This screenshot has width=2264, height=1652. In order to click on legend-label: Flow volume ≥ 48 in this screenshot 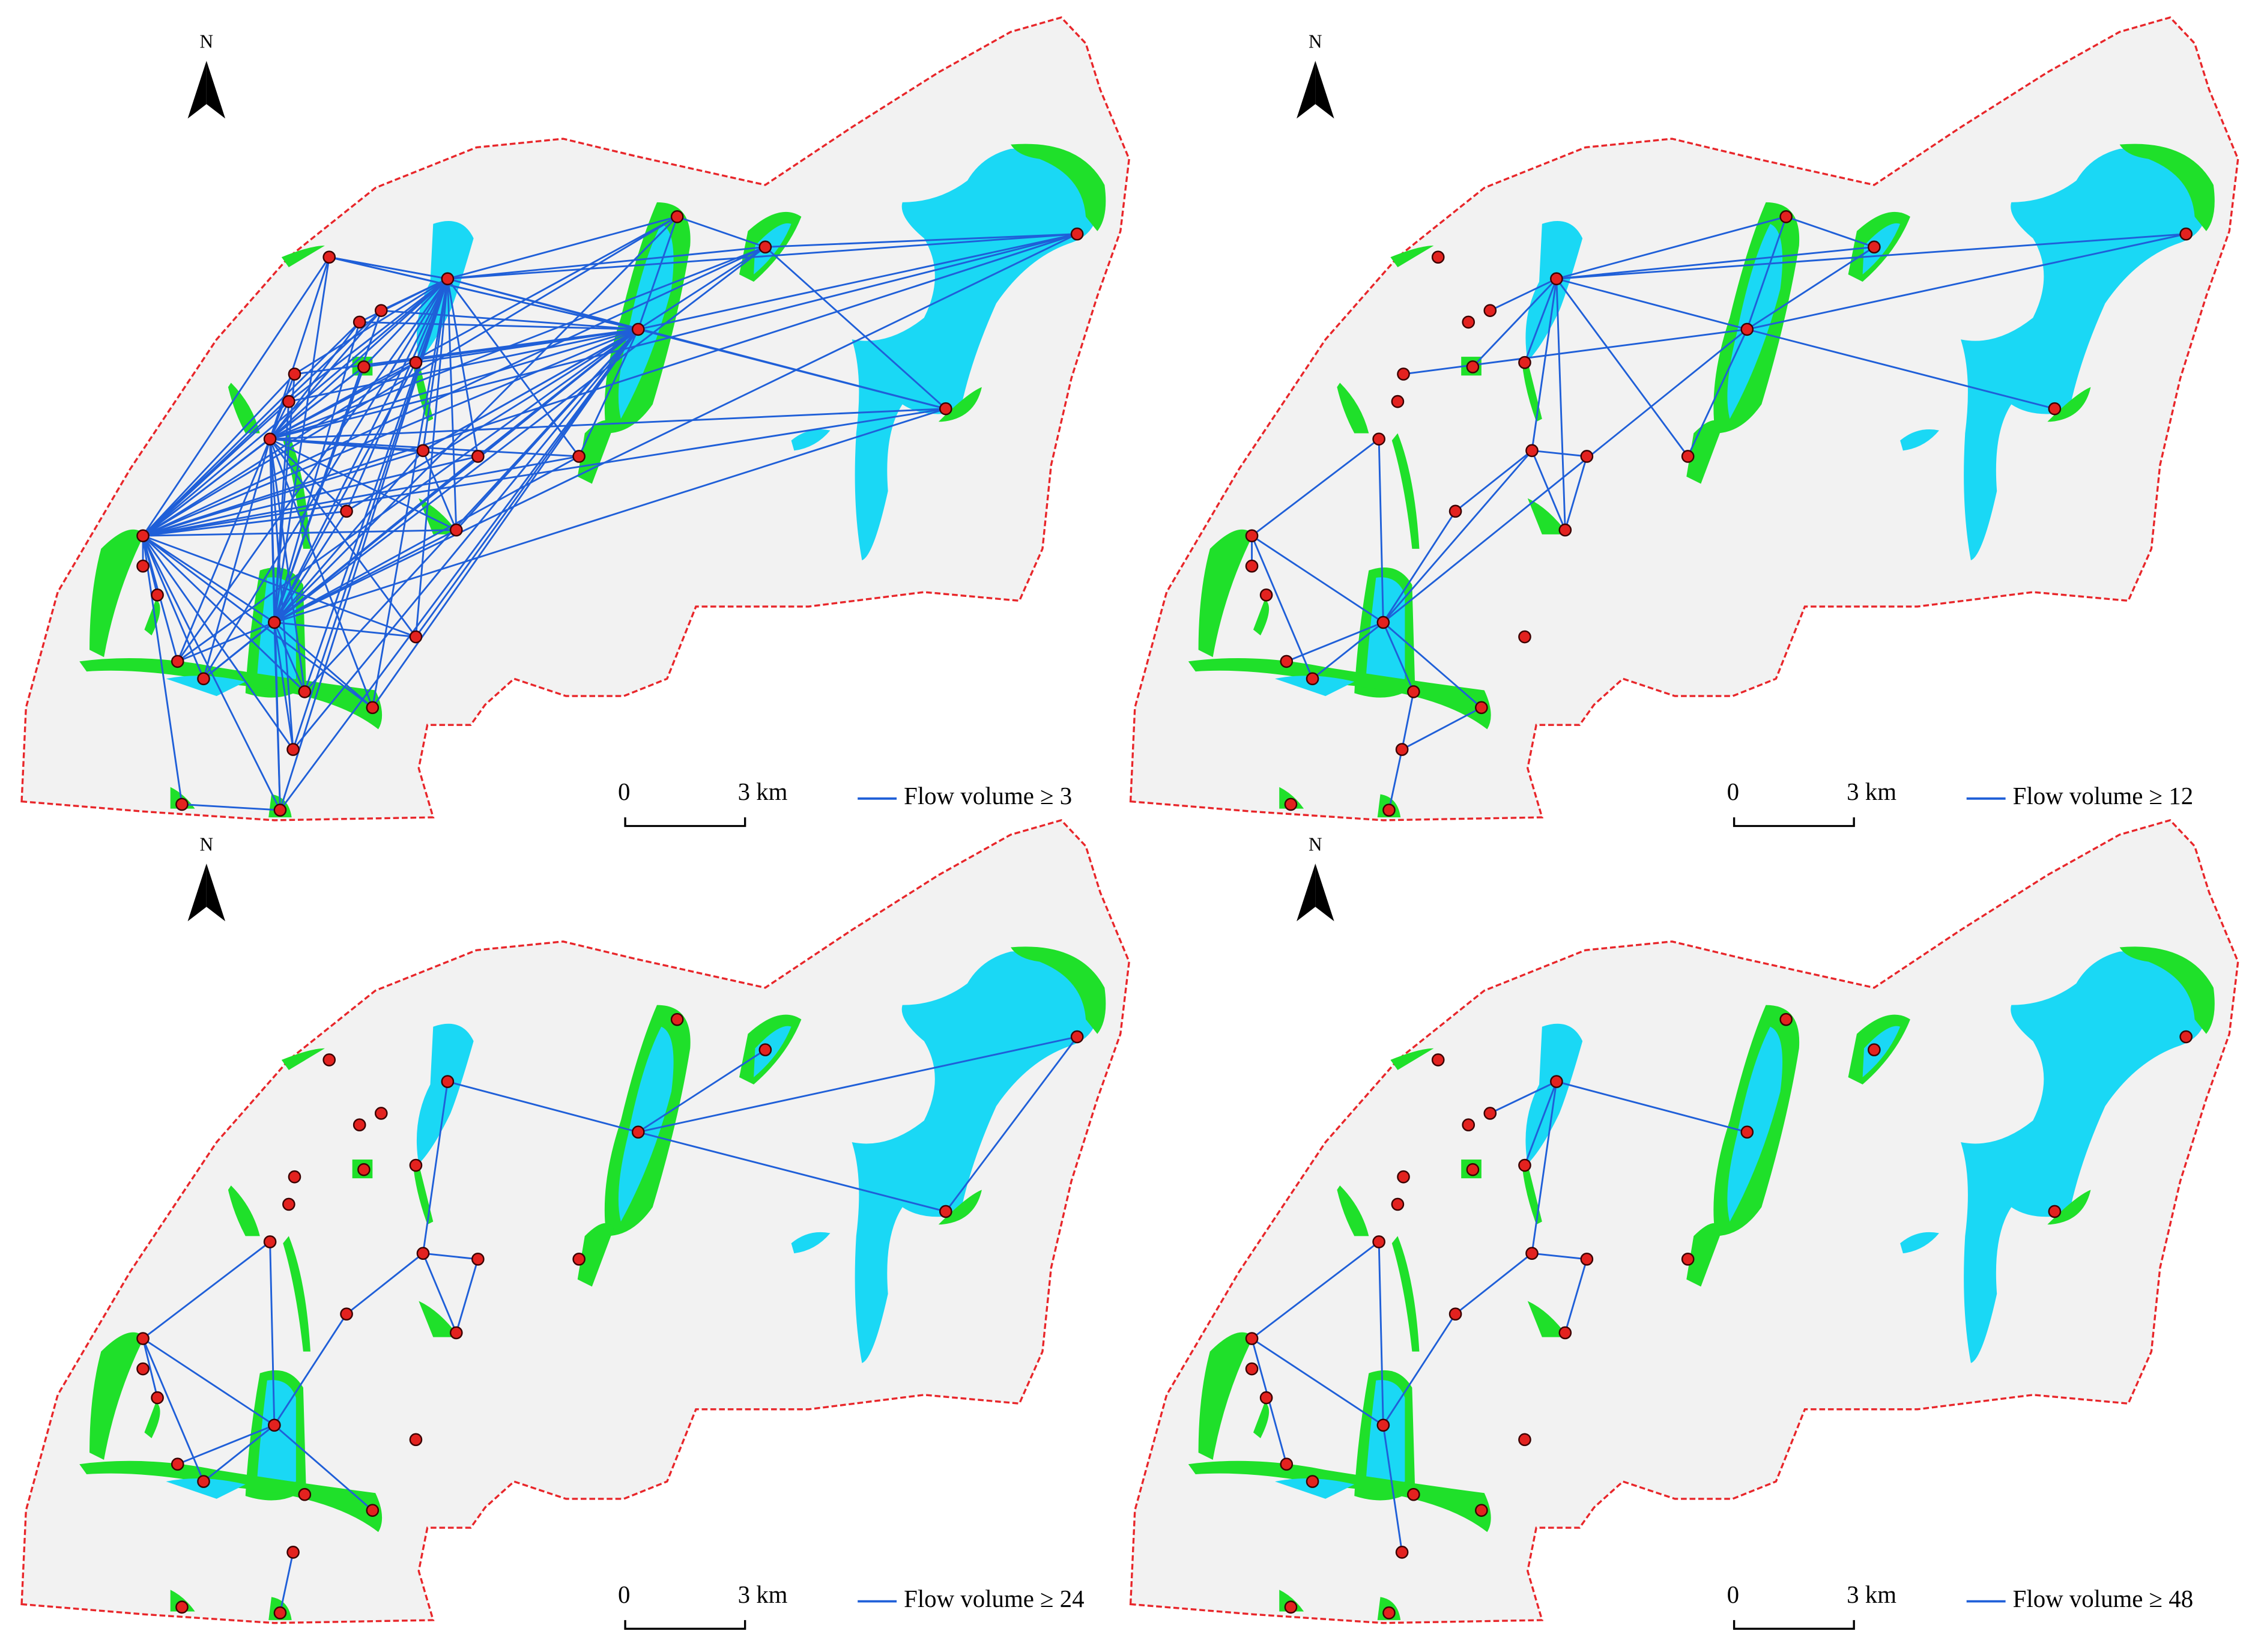, I will do `click(2103, 1598)`.